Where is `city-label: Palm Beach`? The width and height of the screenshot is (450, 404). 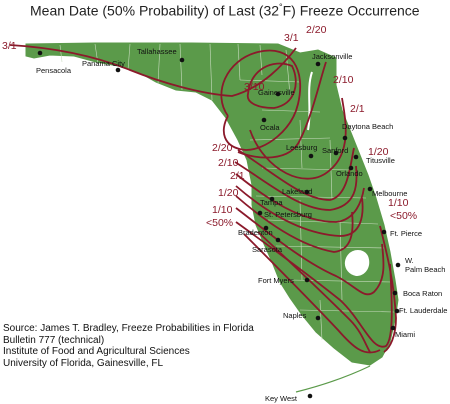
city-label: Palm Beach is located at coordinates (425, 269).